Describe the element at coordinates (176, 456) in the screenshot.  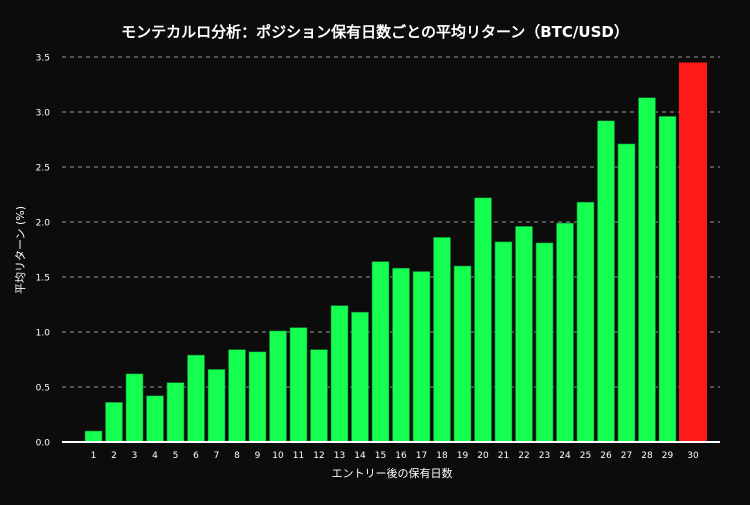
I see `x-tick-label: 5` at that location.